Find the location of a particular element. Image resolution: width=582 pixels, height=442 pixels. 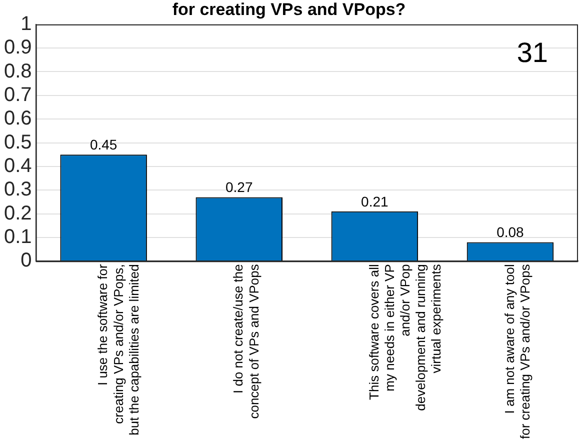

data-label: 0.08 is located at coordinates (510, 232).